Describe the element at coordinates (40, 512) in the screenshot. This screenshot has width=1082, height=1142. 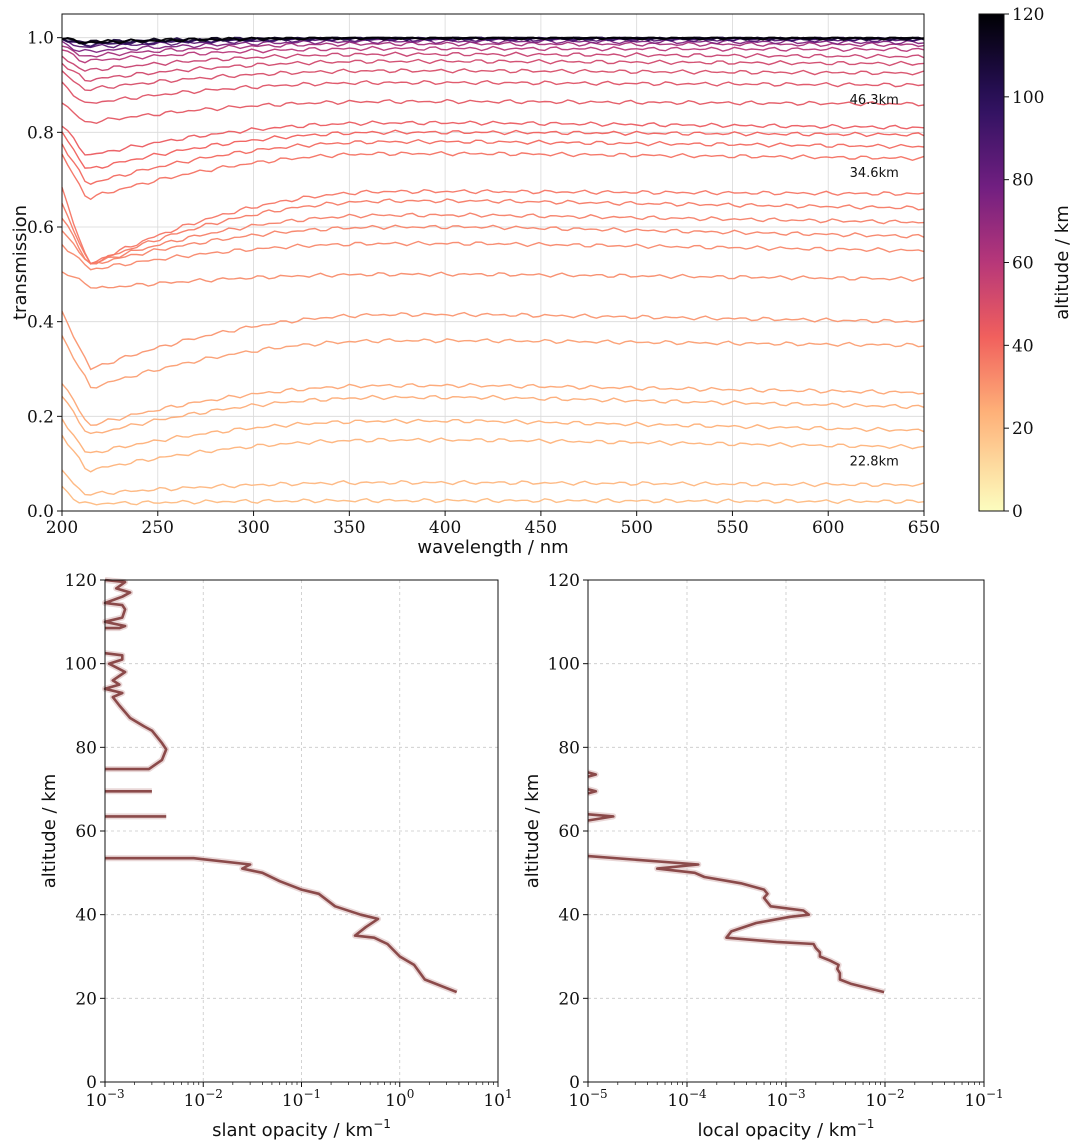
I see `y-tick-label: 0.0` at that location.